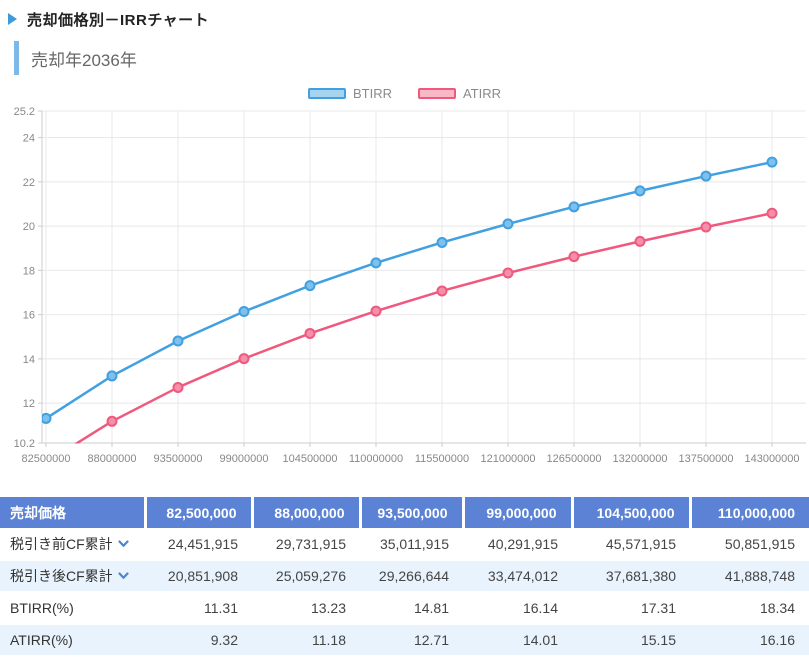  I want to click on legend-swatch-atirr, so click(436, 93).